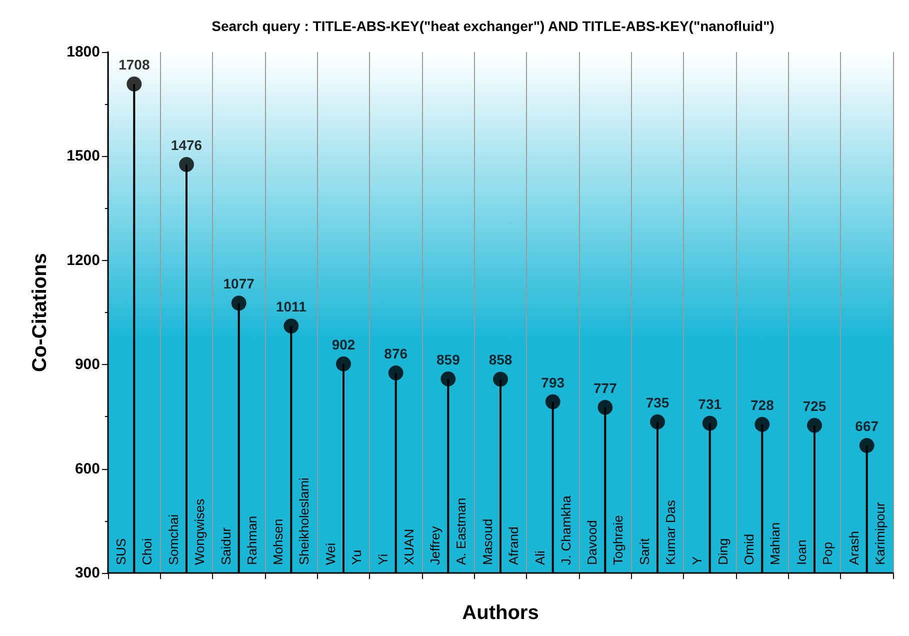 This screenshot has height=636, width=909. Describe the element at coordinates (448, 359) in the screenshot. I see `data-label: 859` at that location.